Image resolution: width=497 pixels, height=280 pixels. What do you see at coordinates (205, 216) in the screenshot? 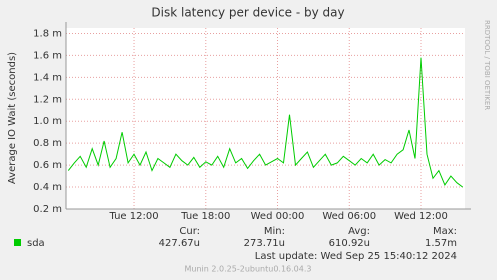
I see `x-tick-label: Tue 18:00` at bounding box center [205, 216].